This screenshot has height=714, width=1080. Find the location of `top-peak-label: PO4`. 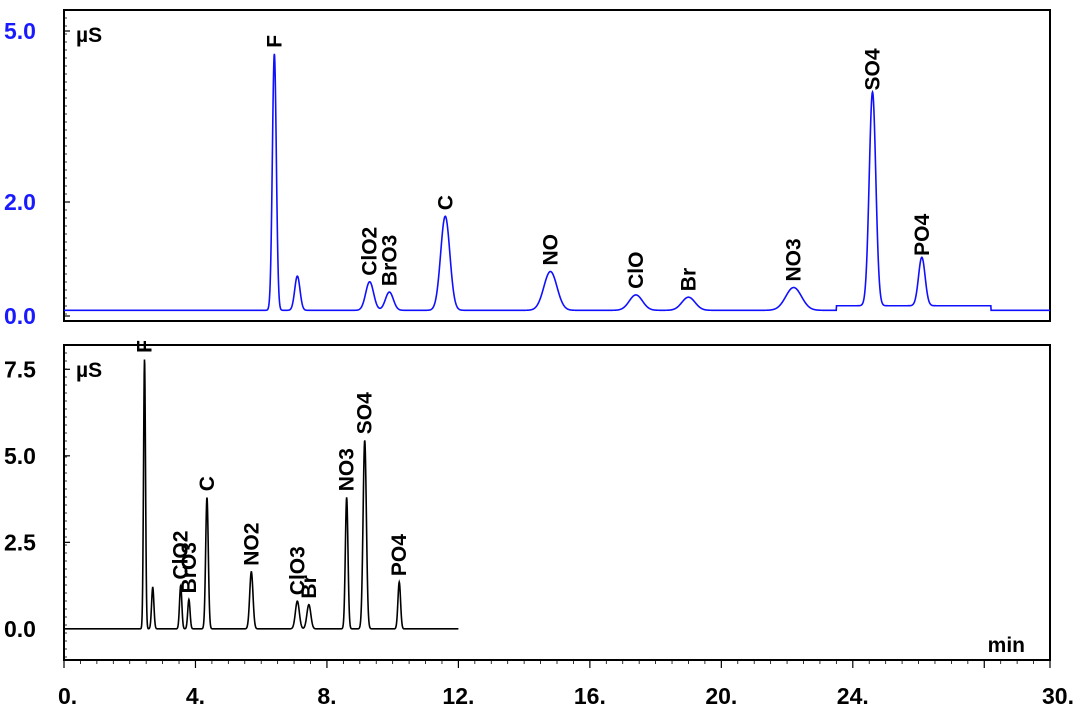

top-peak-label: PO4 is located at coordinates (922, 235).